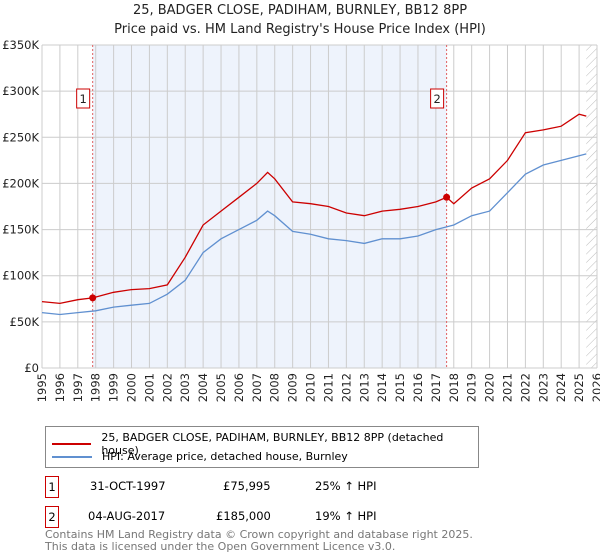 This screenshot has height=560, width=600. Describe the element at coordinates (60, 387) in the screenshot. I see `x-tick-label: 1996` at that location.